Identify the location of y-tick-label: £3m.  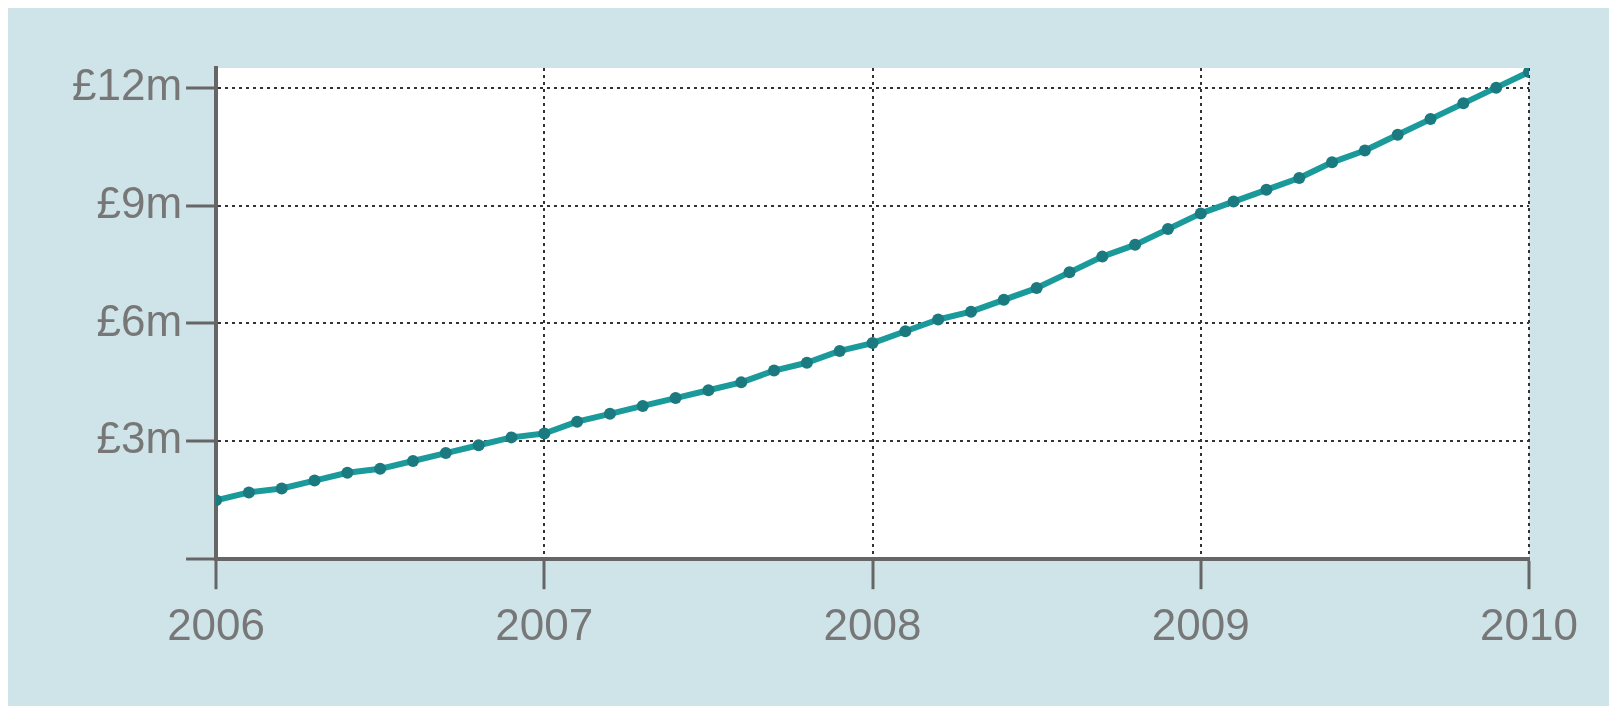
(139, 438).